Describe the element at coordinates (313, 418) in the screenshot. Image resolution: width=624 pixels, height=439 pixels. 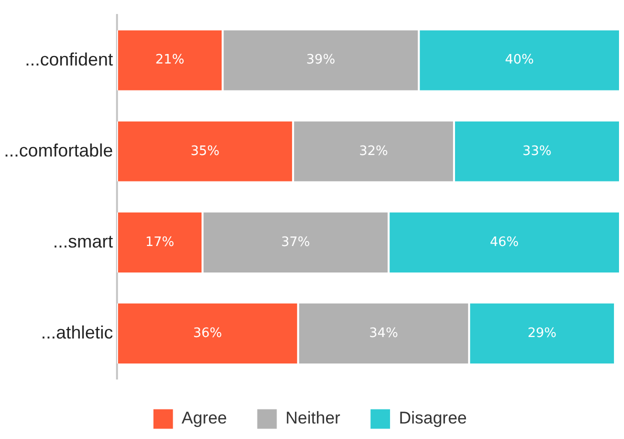
I see `legend-label: Neither` at that location.